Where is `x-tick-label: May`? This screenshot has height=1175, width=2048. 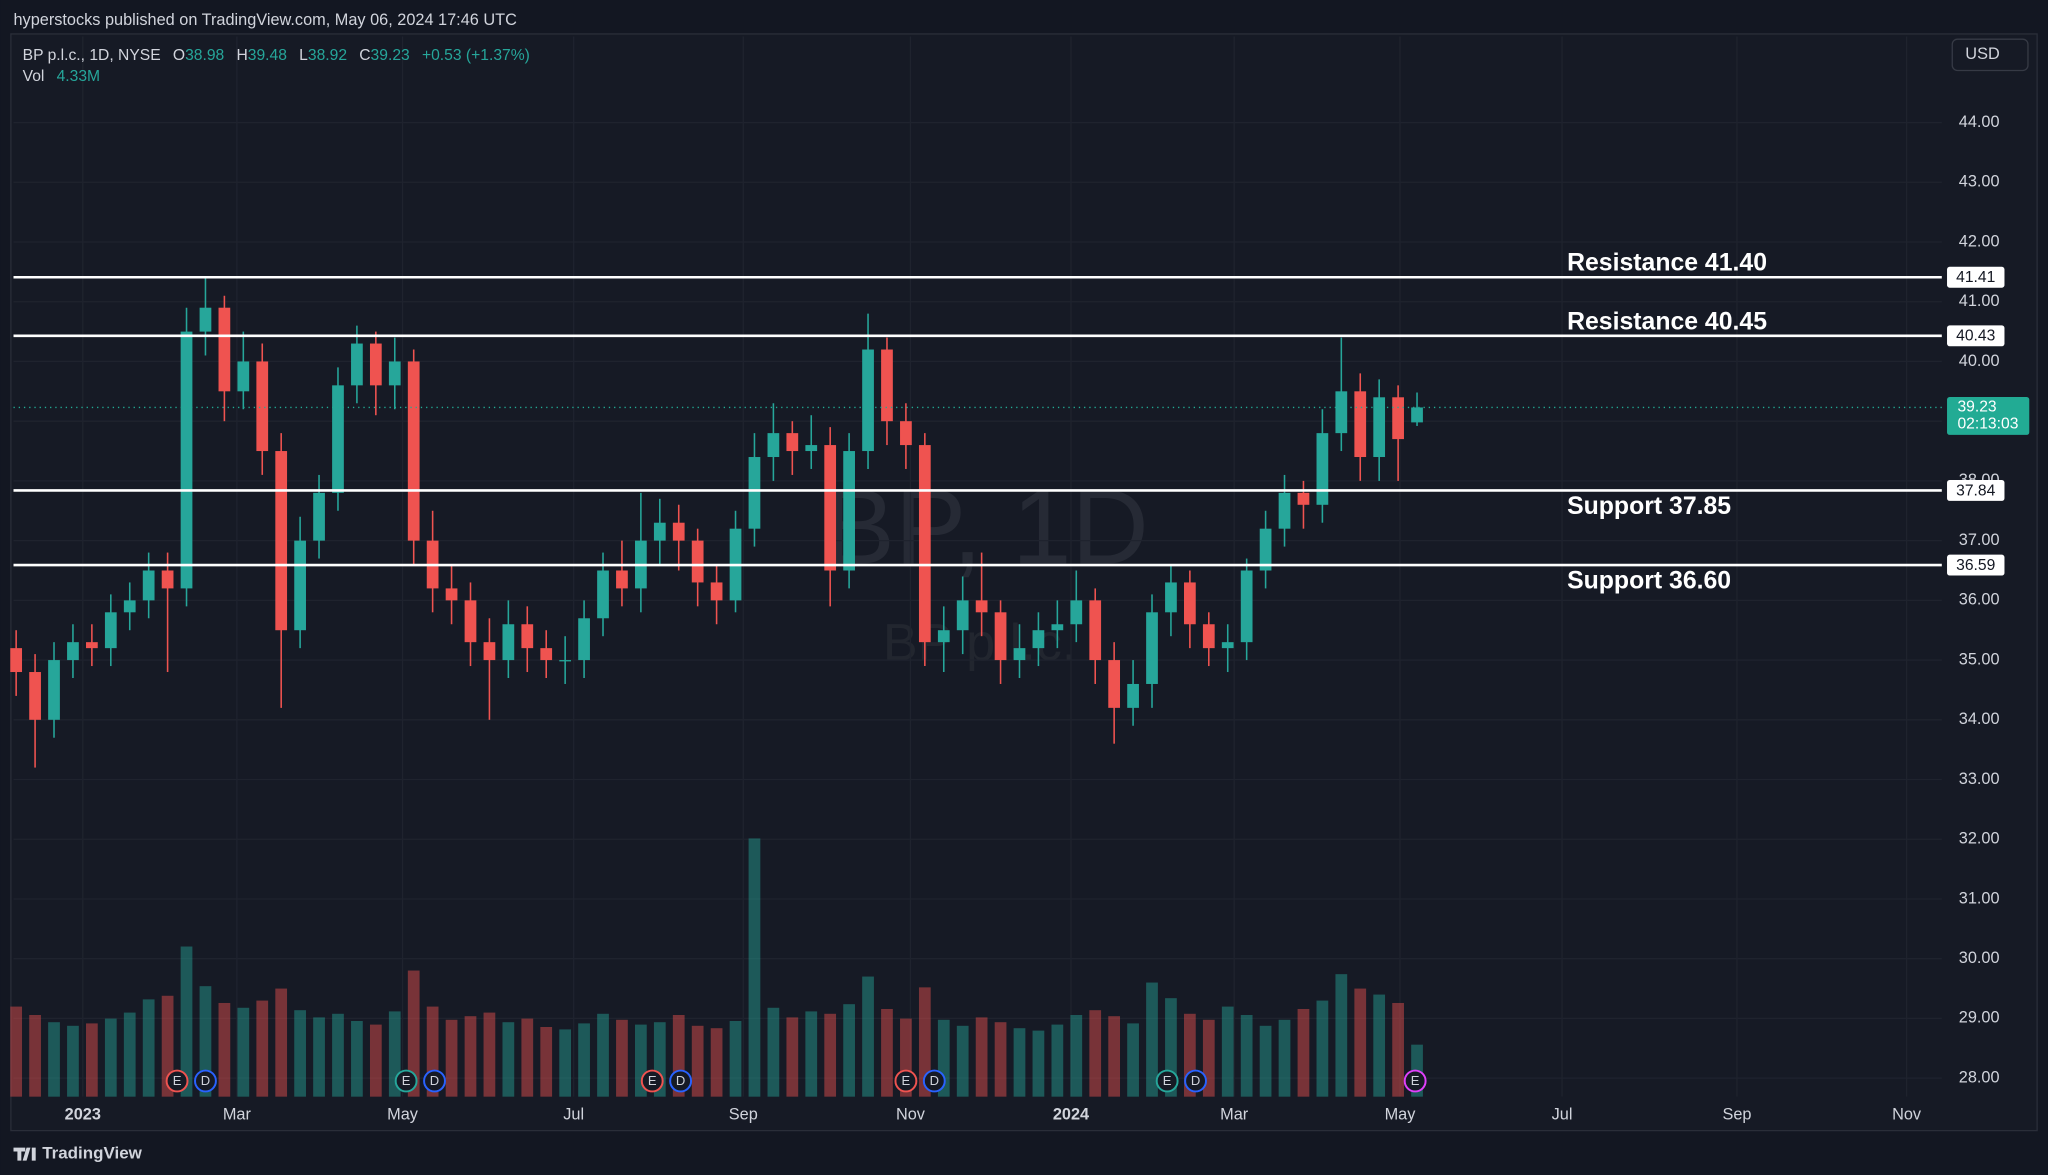 x-tick-label: May is located at coordinates (1401, 1114).